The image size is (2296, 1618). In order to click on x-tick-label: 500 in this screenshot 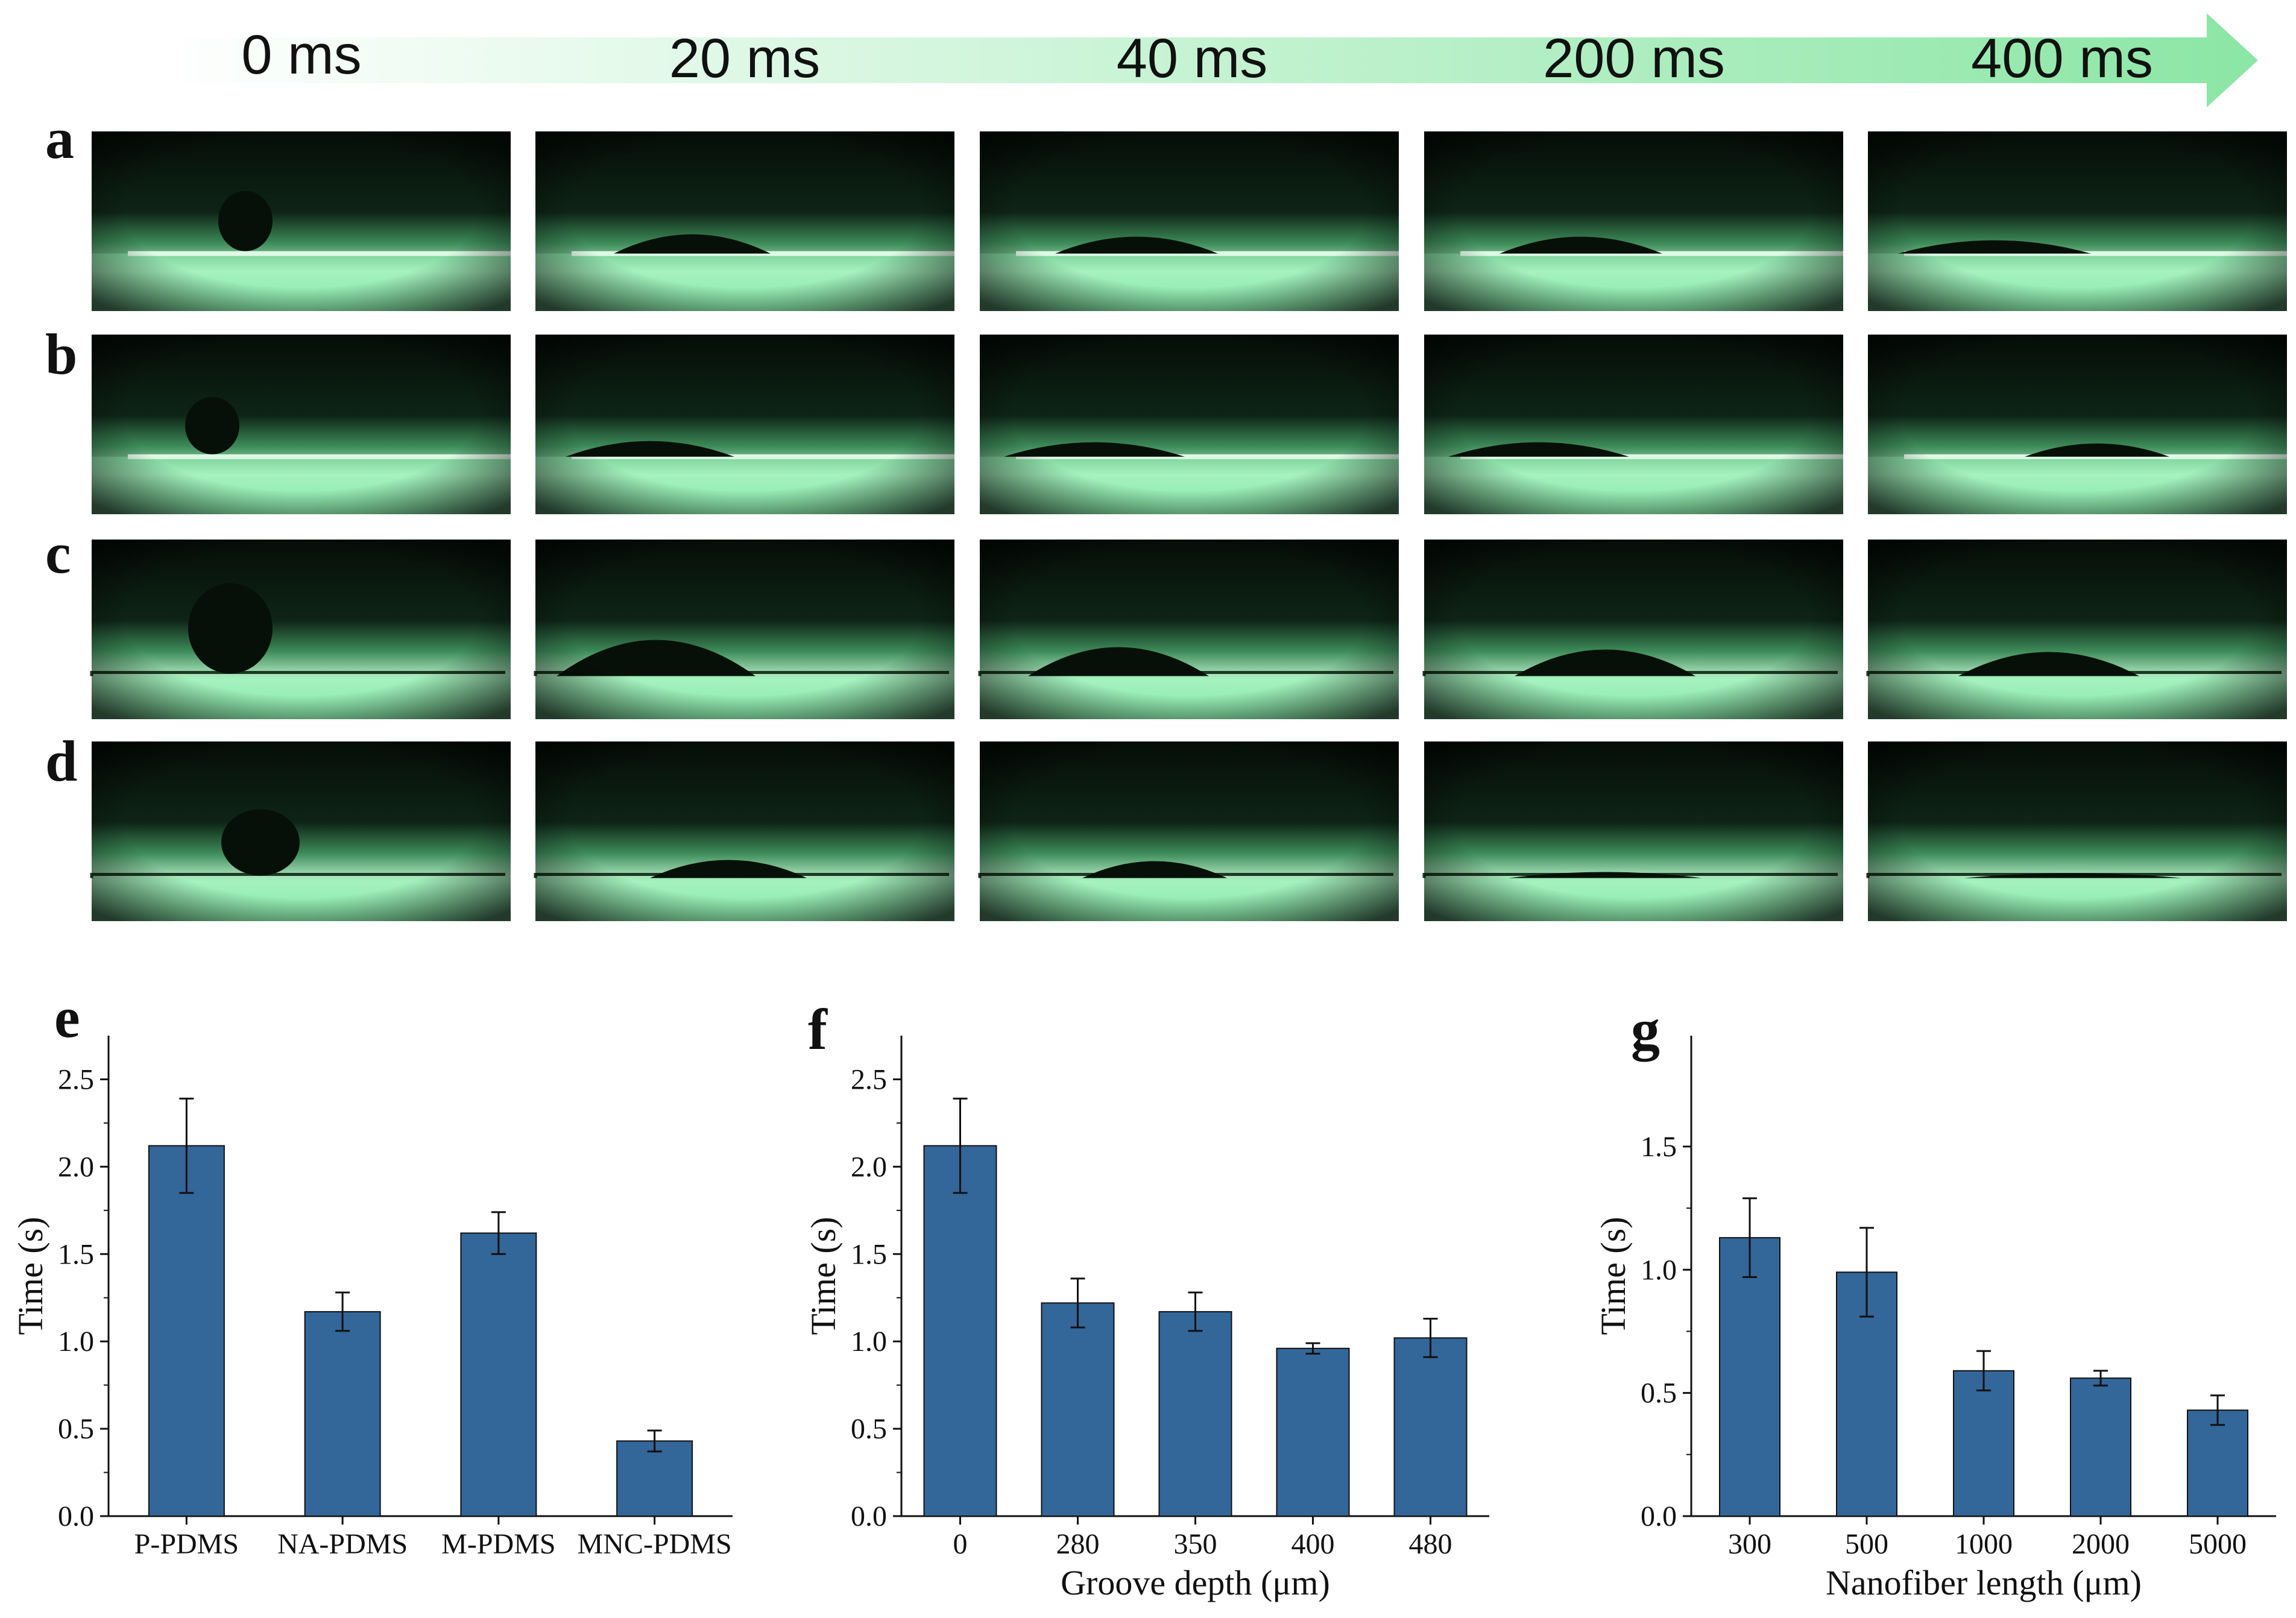, I will do `click(1866, 1544)`.